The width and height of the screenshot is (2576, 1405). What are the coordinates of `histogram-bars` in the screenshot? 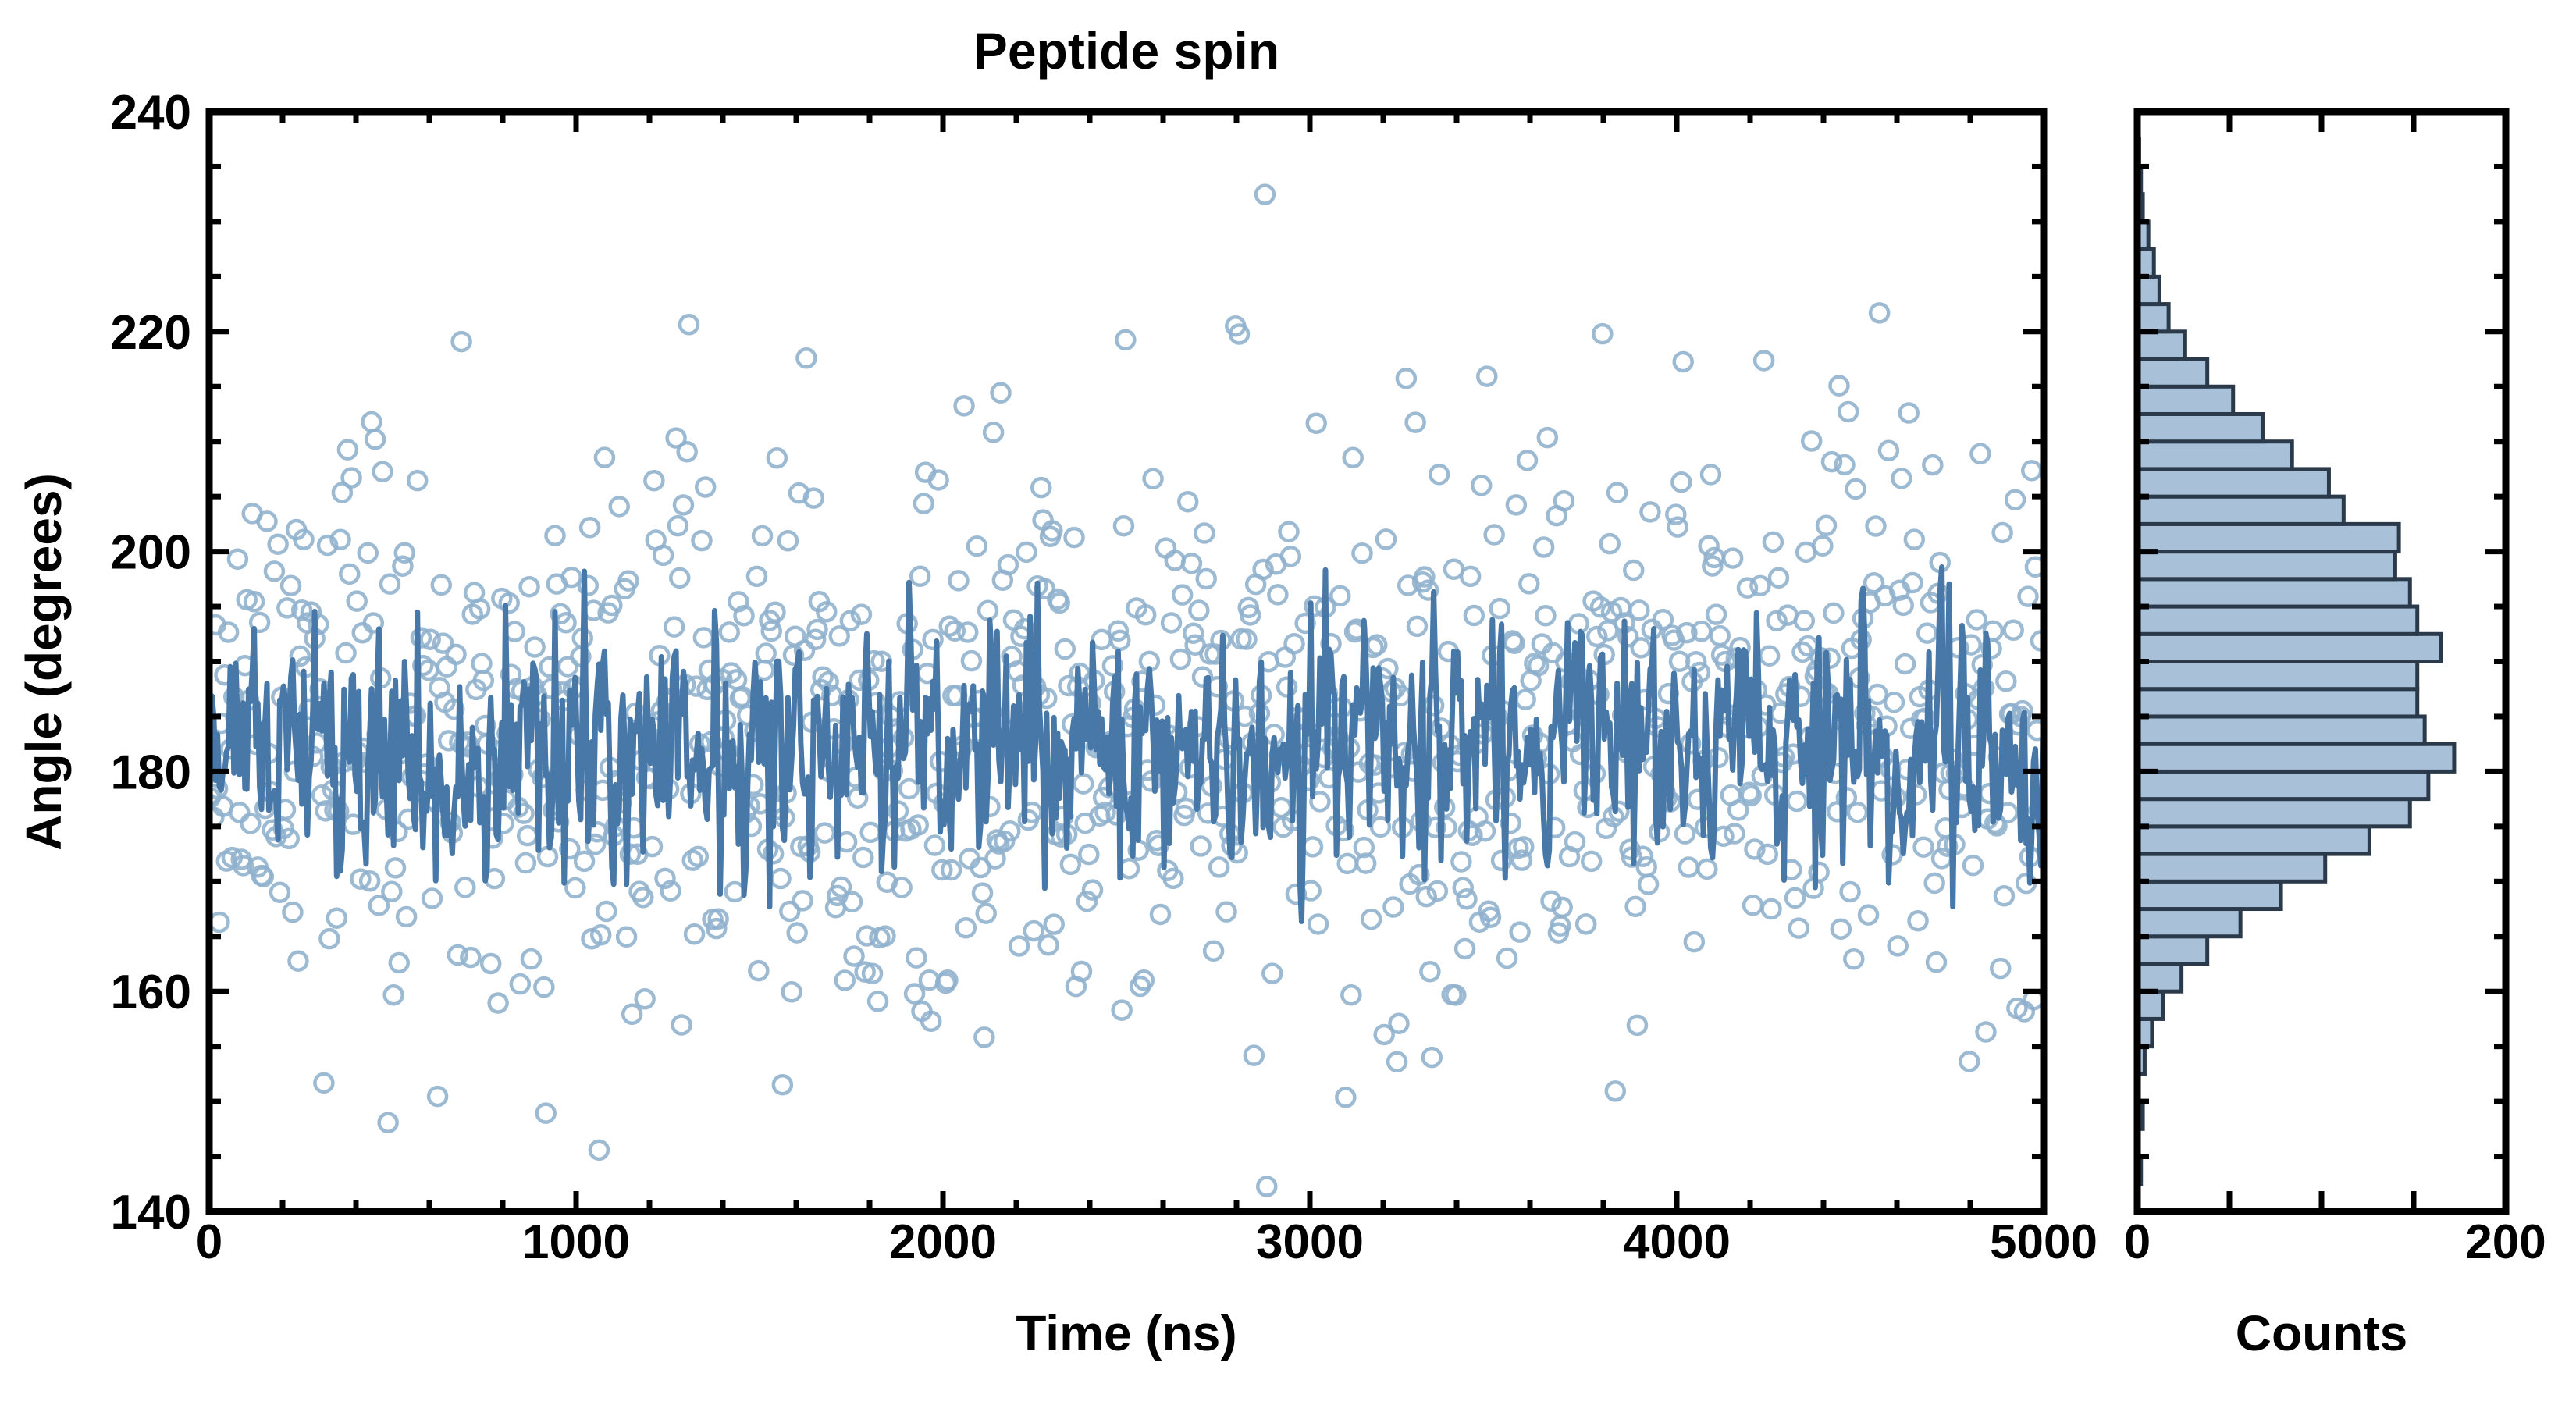 It's located at (2296, 661).